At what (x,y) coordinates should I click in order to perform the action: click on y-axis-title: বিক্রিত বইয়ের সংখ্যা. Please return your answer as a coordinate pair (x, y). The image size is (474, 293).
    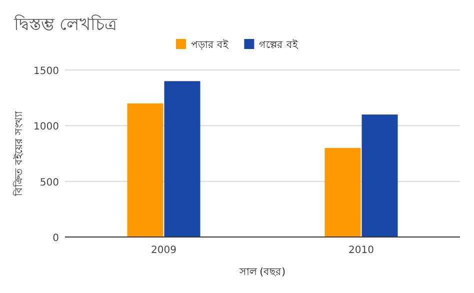
    Looking at the image, I should click on (19, 154).